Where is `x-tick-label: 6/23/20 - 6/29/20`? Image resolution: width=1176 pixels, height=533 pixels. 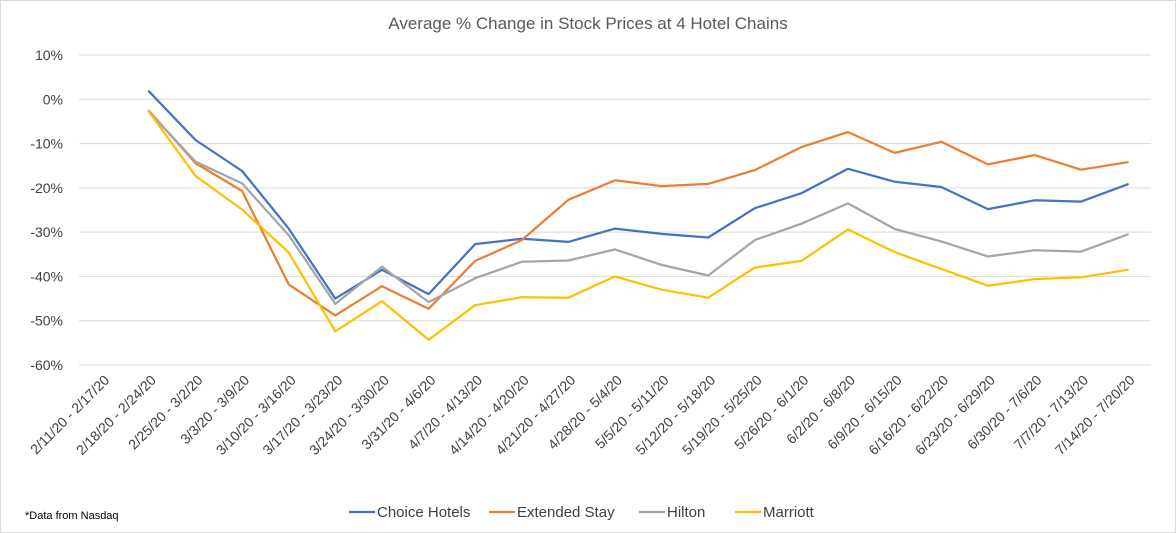 x-tick-label: 6/23/20 - 6/29/20 is located at coordinates (955, 415).